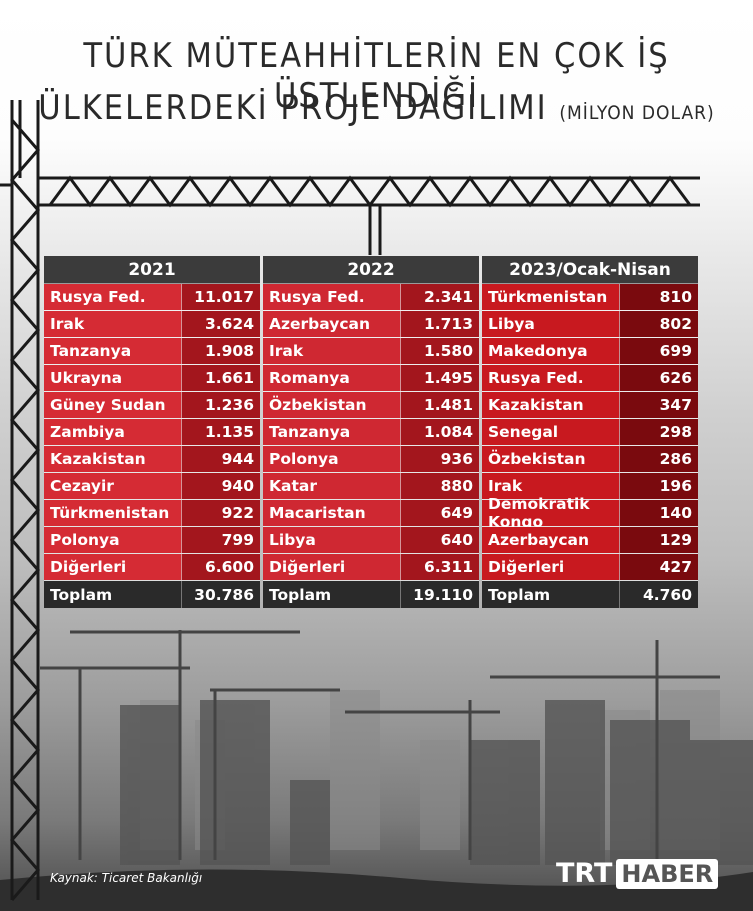 The width and height of the screenshot is (753, 911). Describe the element at coordinates (658, 297) in the screenshot. I see `value-cell: 810` at that location.